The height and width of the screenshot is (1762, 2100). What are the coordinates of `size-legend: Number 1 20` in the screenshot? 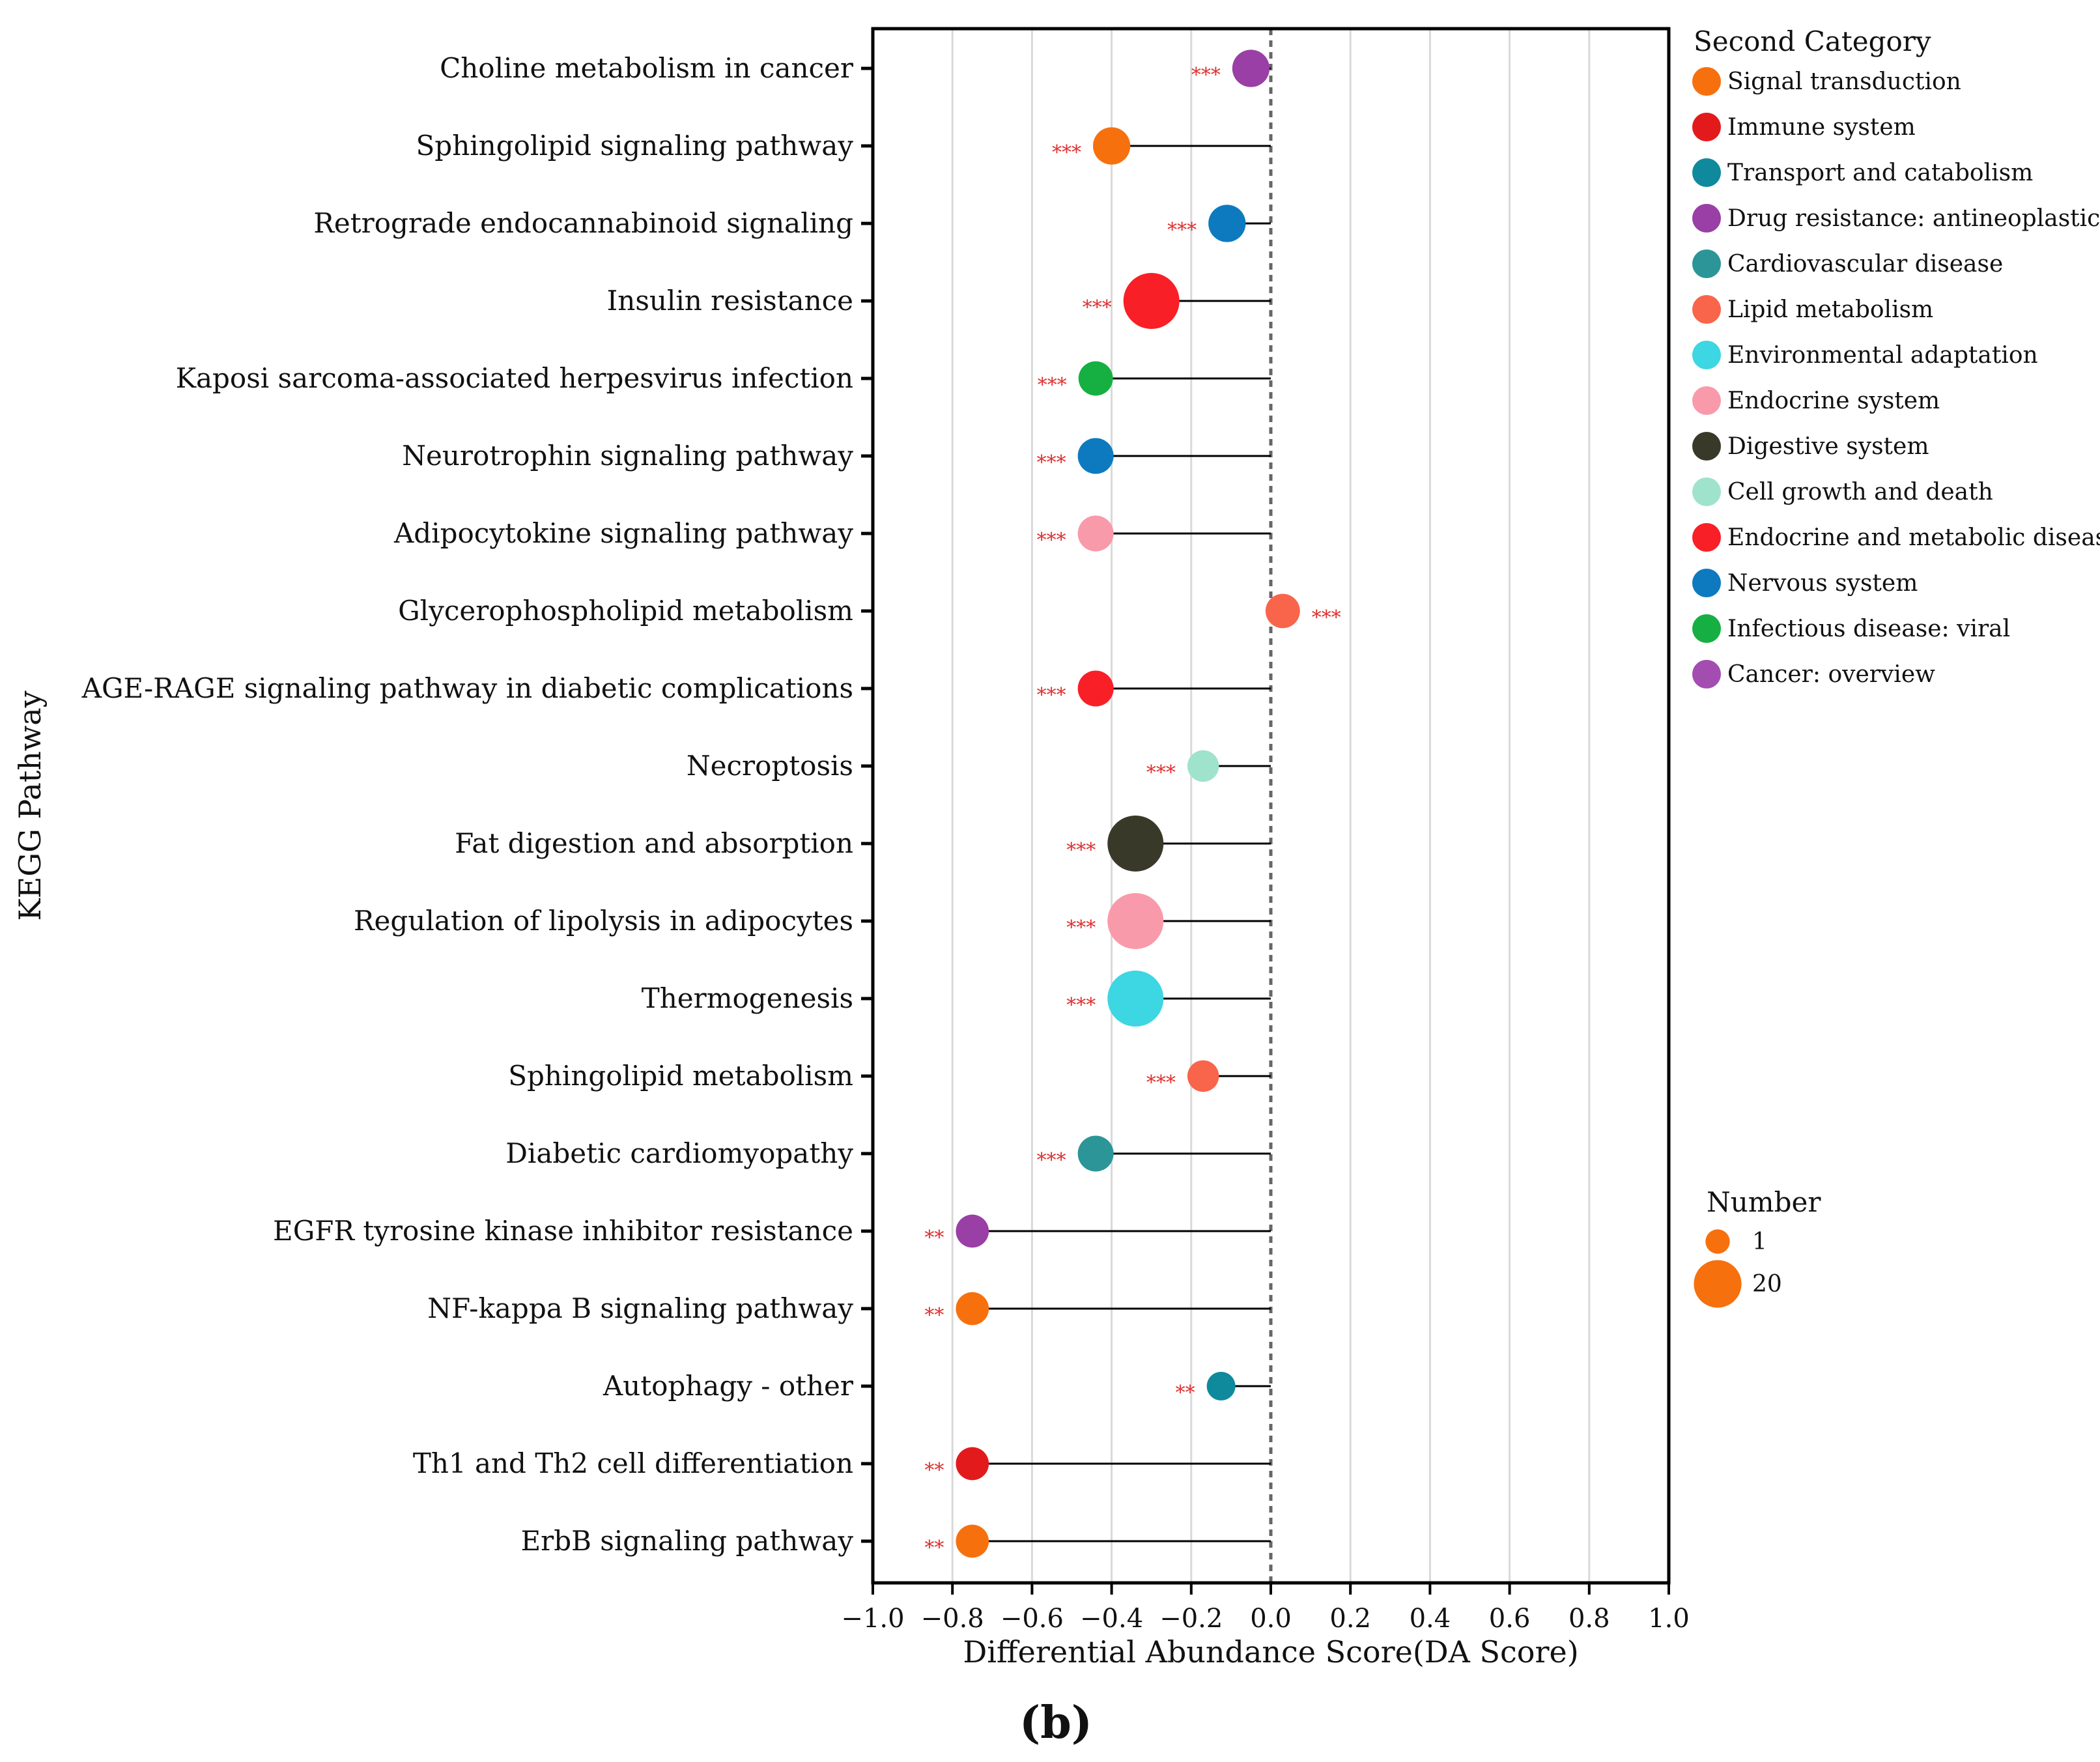 It's located at (1757, 1247).